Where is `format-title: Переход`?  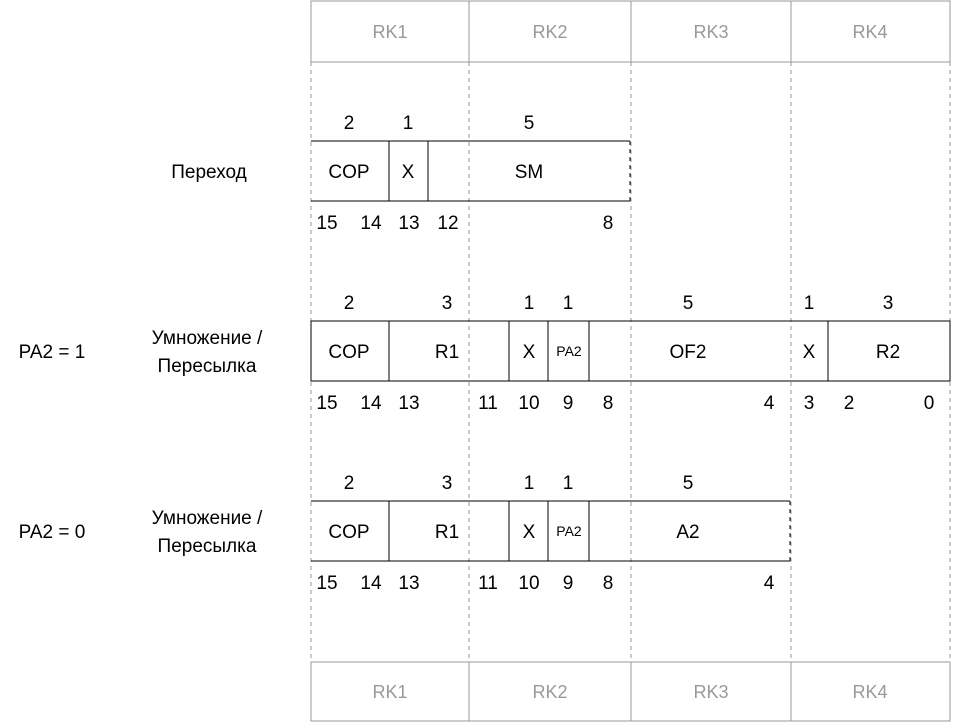 format-title: Переход is located at coordinates (208, 172).